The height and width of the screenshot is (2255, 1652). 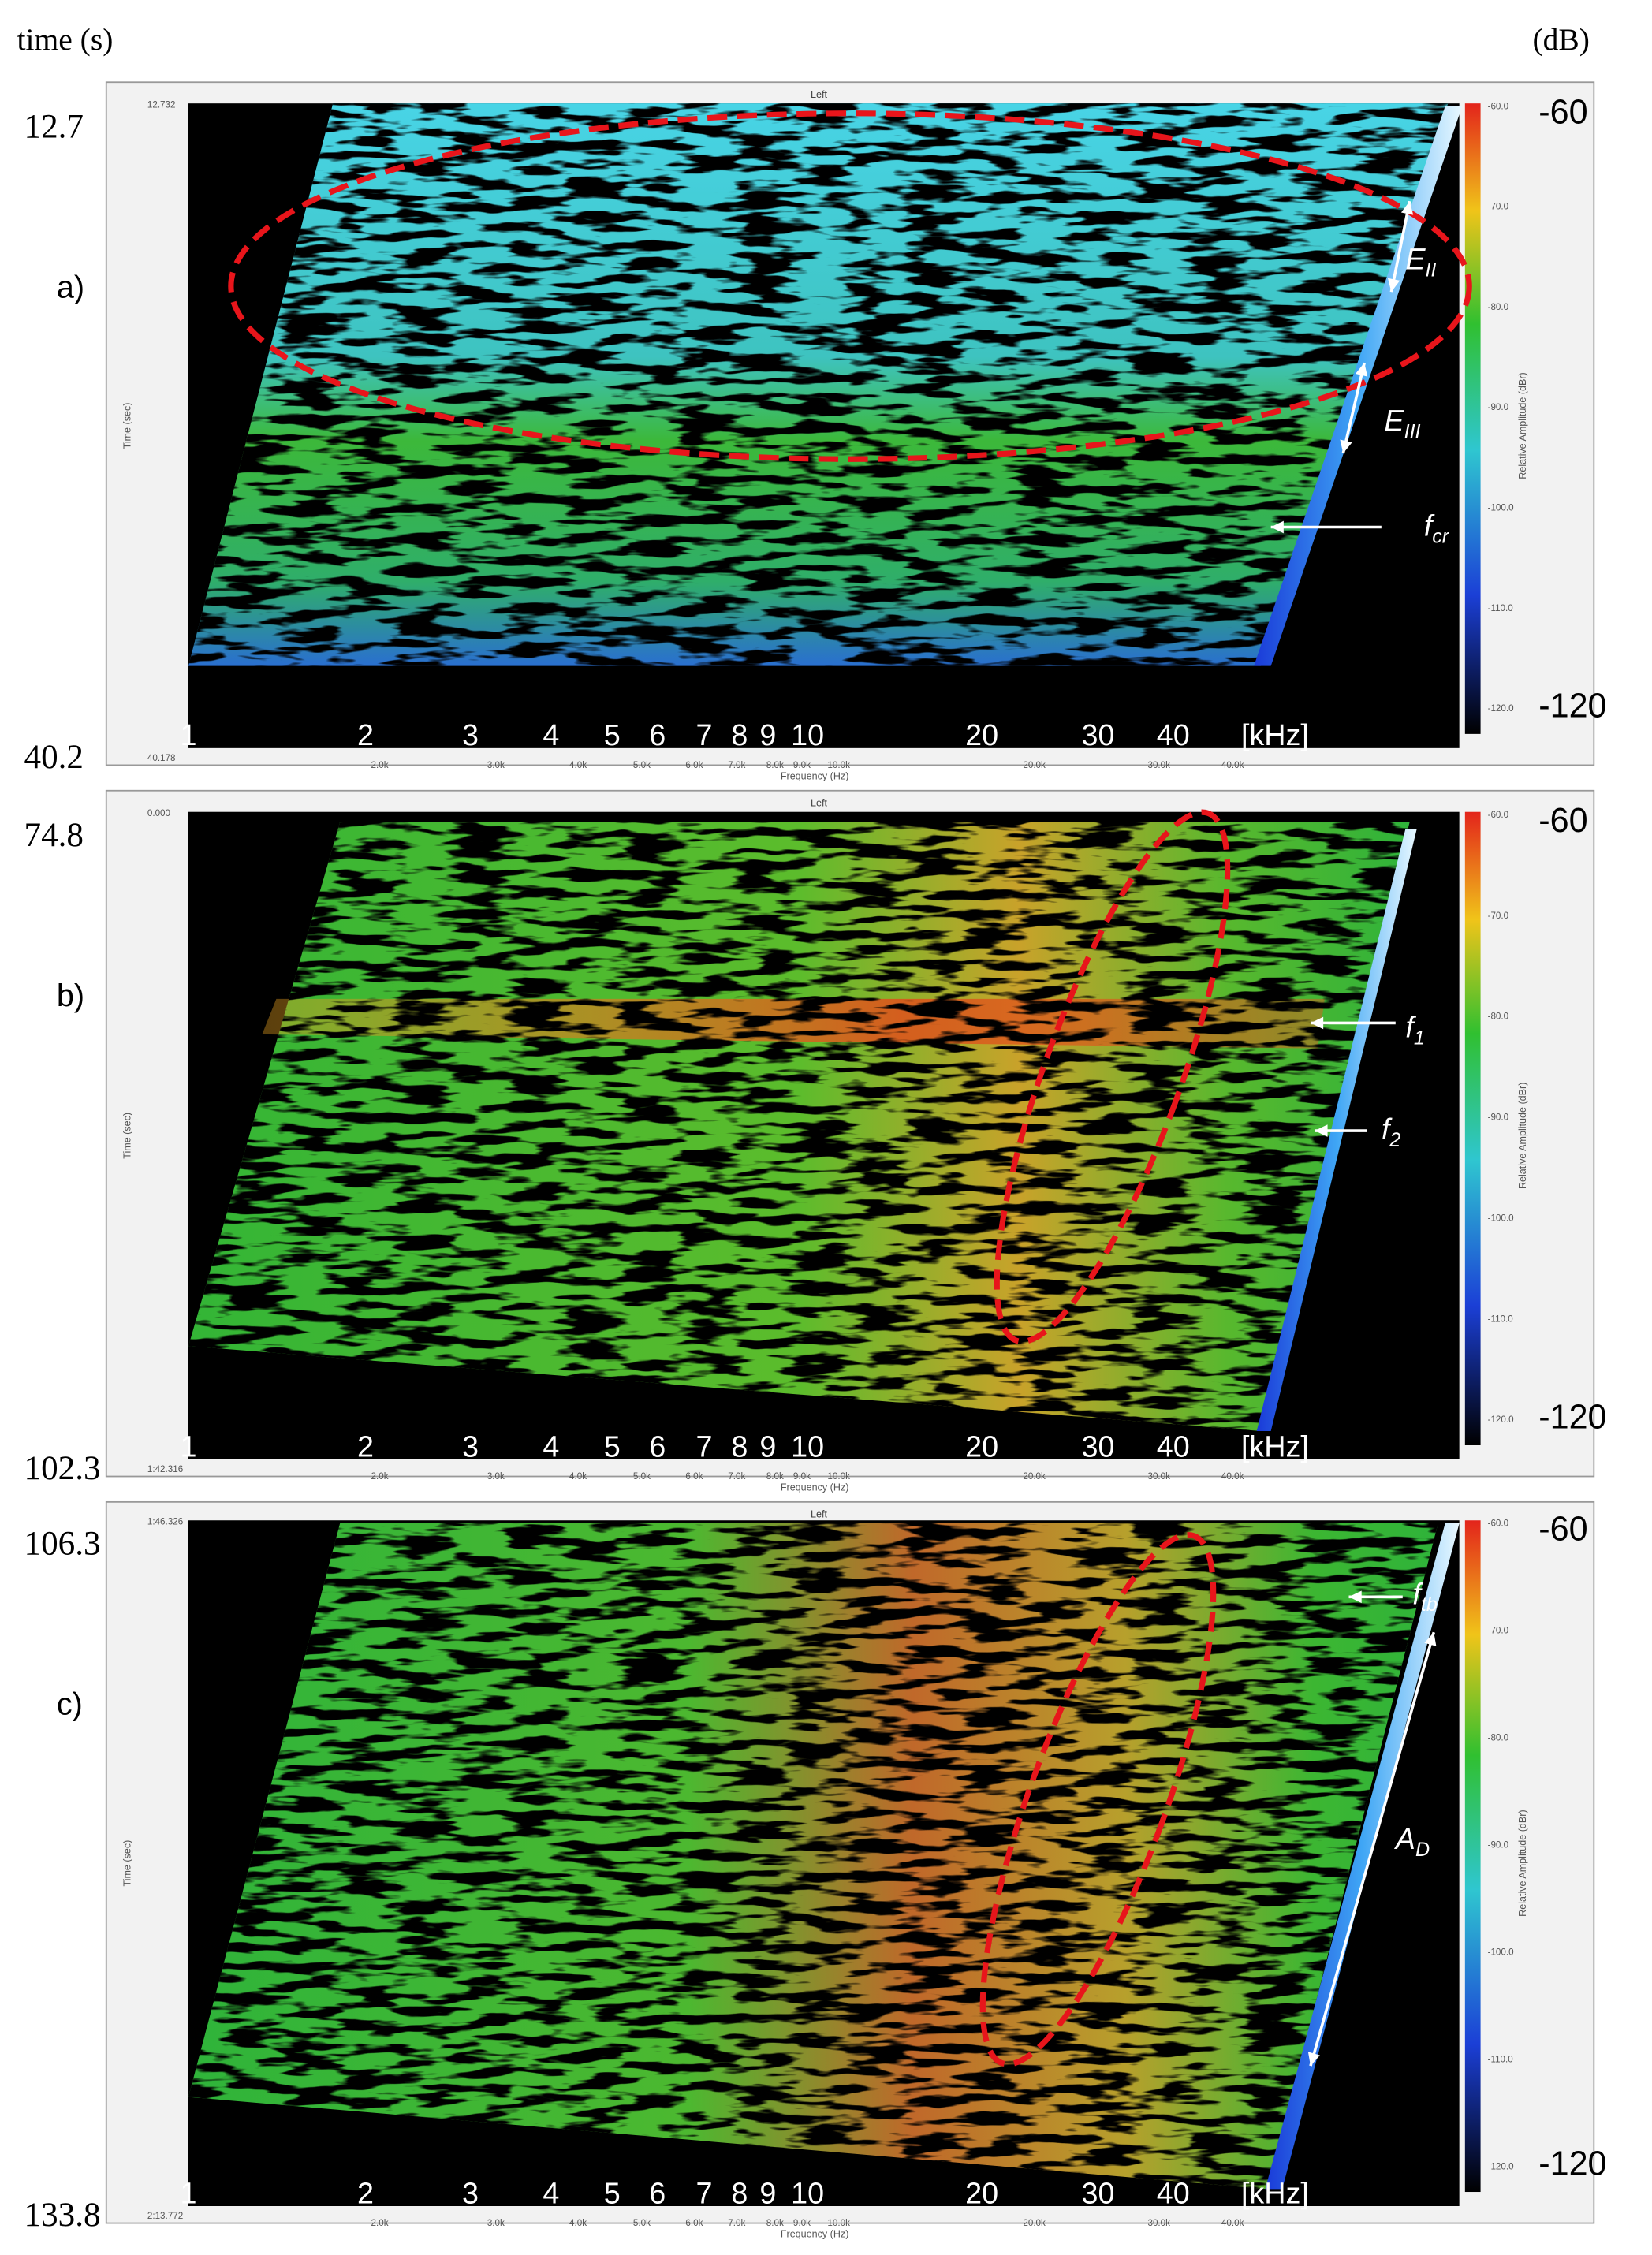 I want to click on freq-label: 8, so click(x=739, y=2192).